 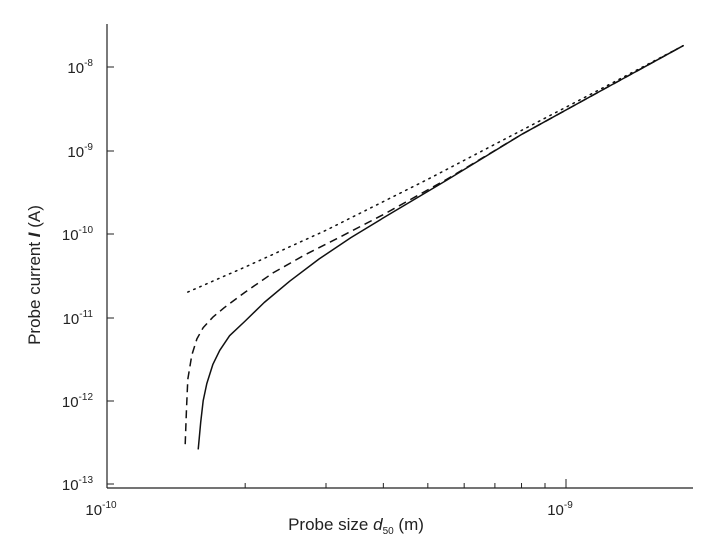 I want to click on y-axis-title-var: I, so click(x=34, y=234).